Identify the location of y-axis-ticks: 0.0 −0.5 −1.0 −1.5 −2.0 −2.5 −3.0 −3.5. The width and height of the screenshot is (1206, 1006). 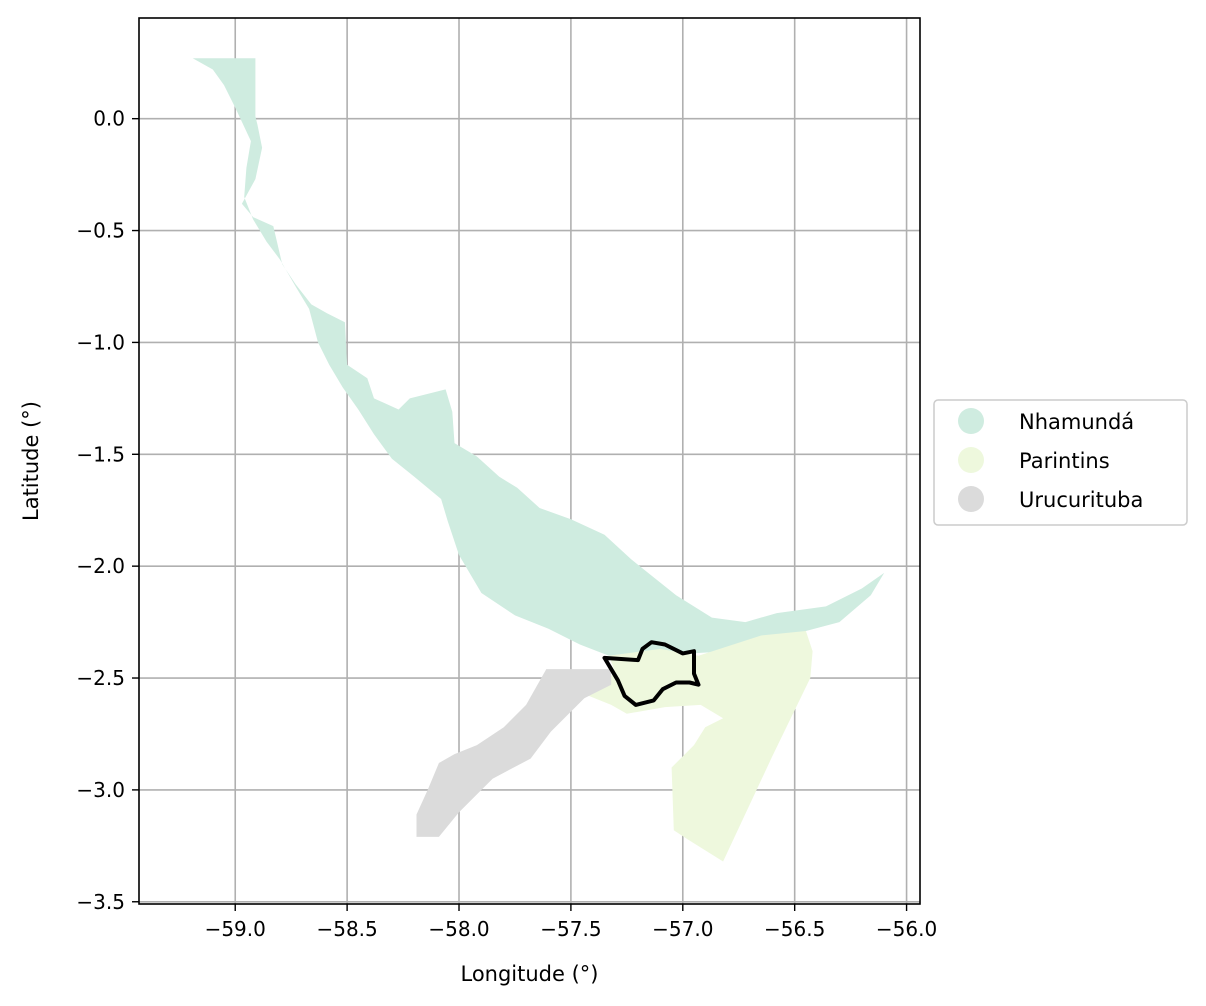
(107, 510).